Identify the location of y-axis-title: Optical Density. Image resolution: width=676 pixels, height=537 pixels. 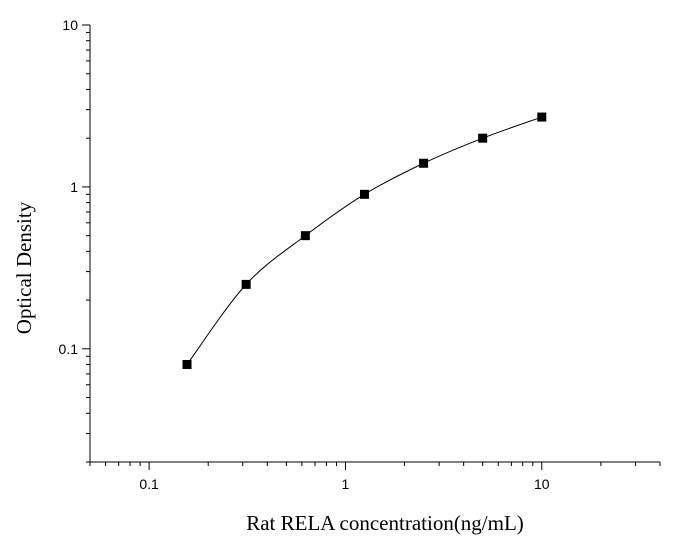
(24, 267).